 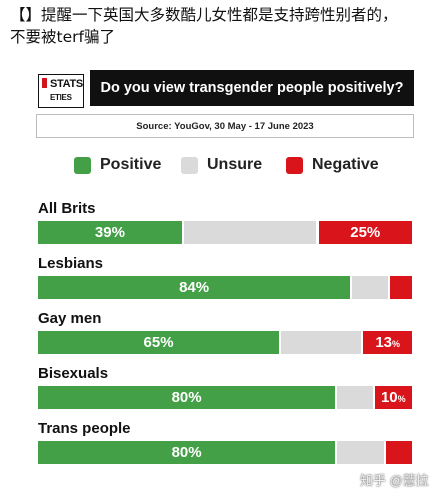 What do you see at coordinates (225, 26) in the screenshot?
I see `post-text: 【】提醒一下英国大多数酷儿女性都是支持跨性别者的， 不要被terf骗了` at bounding box center [225, 26].